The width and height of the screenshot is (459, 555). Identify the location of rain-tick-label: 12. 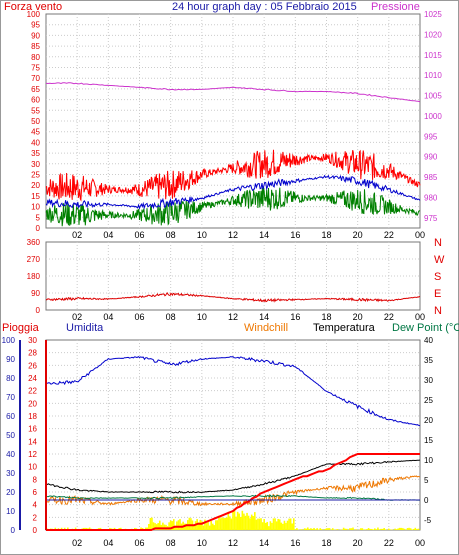
(32, 454).